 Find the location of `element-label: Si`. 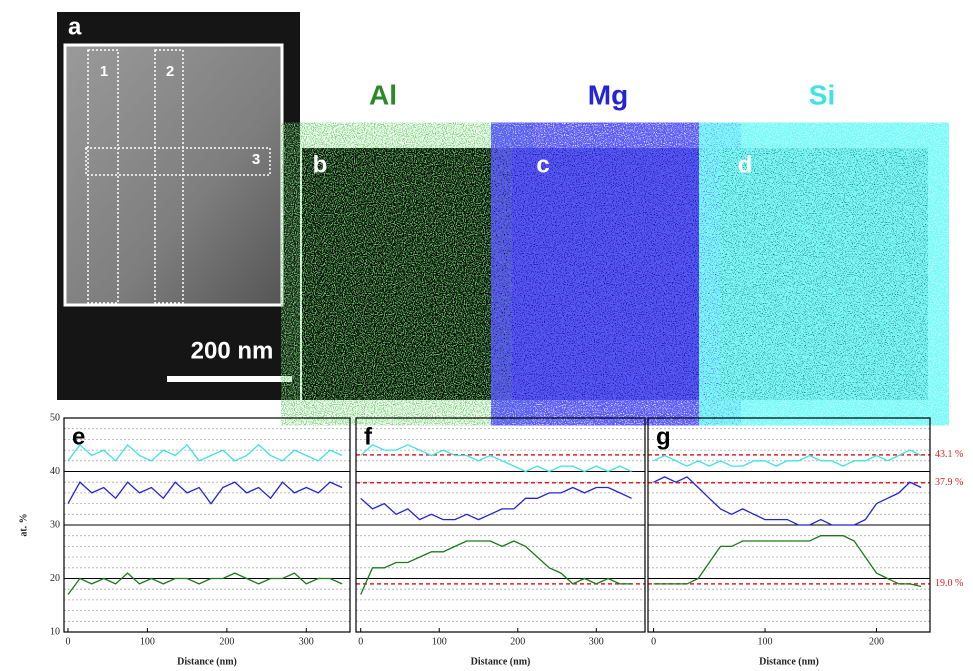

element-label: Si is located at coordinates (822, 94).